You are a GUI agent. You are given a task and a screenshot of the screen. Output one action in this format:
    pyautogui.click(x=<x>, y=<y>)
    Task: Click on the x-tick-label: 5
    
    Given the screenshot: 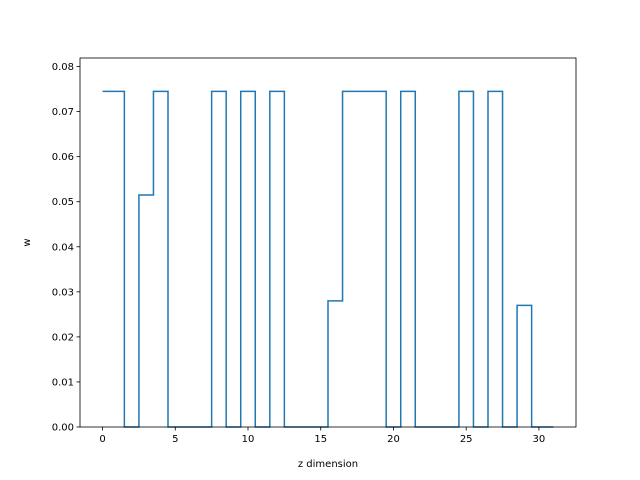 What is the action you would take?
    pyautogui.click(x=175, y=439)
    